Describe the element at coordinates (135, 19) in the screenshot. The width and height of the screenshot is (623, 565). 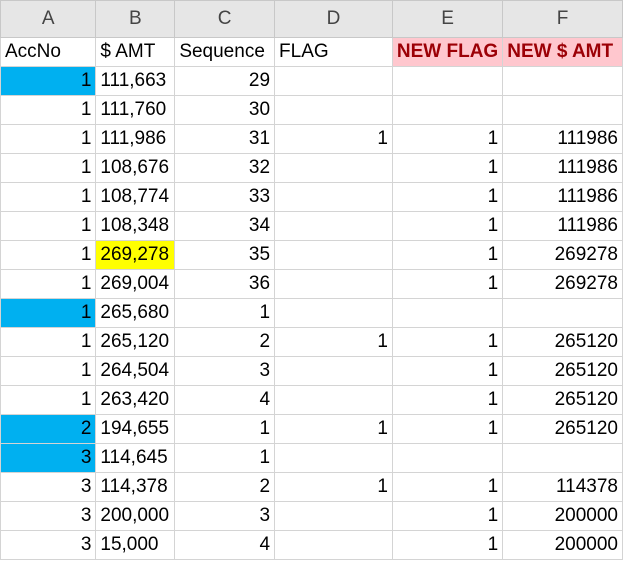
I see `column-header-b: B` at that location.